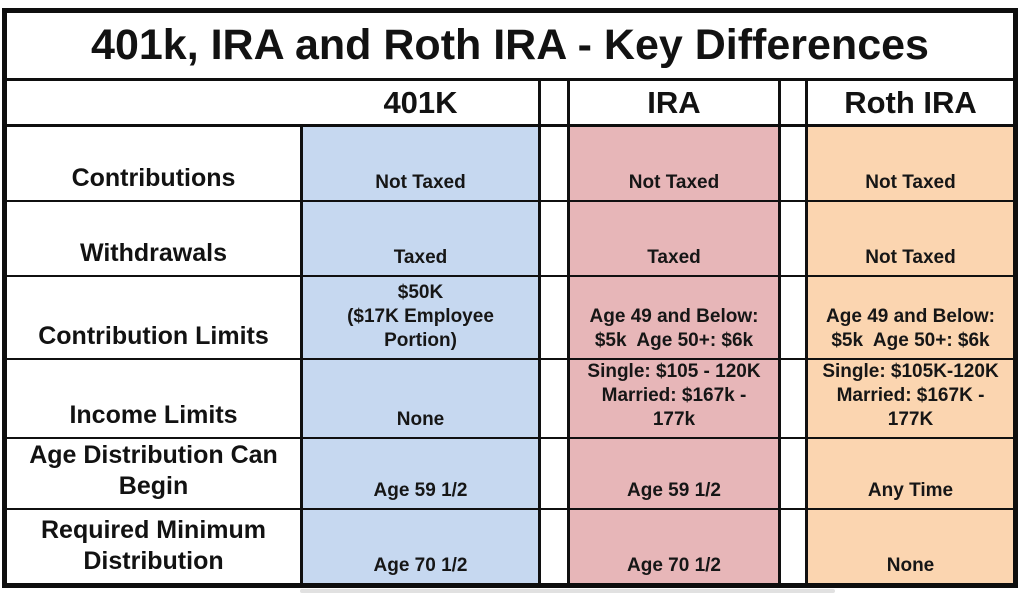  Describe the element at coordinates (674, 102) in the screenshot. I see `column-header-ira: IRA` at that location.